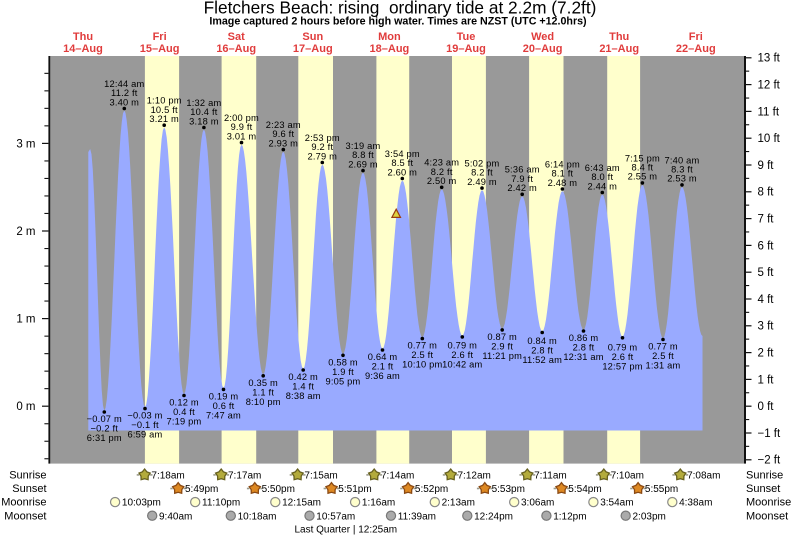 This screenshot has width=793, height=542. I want to click on svg-text: 2.49 m, so click(482, 182).